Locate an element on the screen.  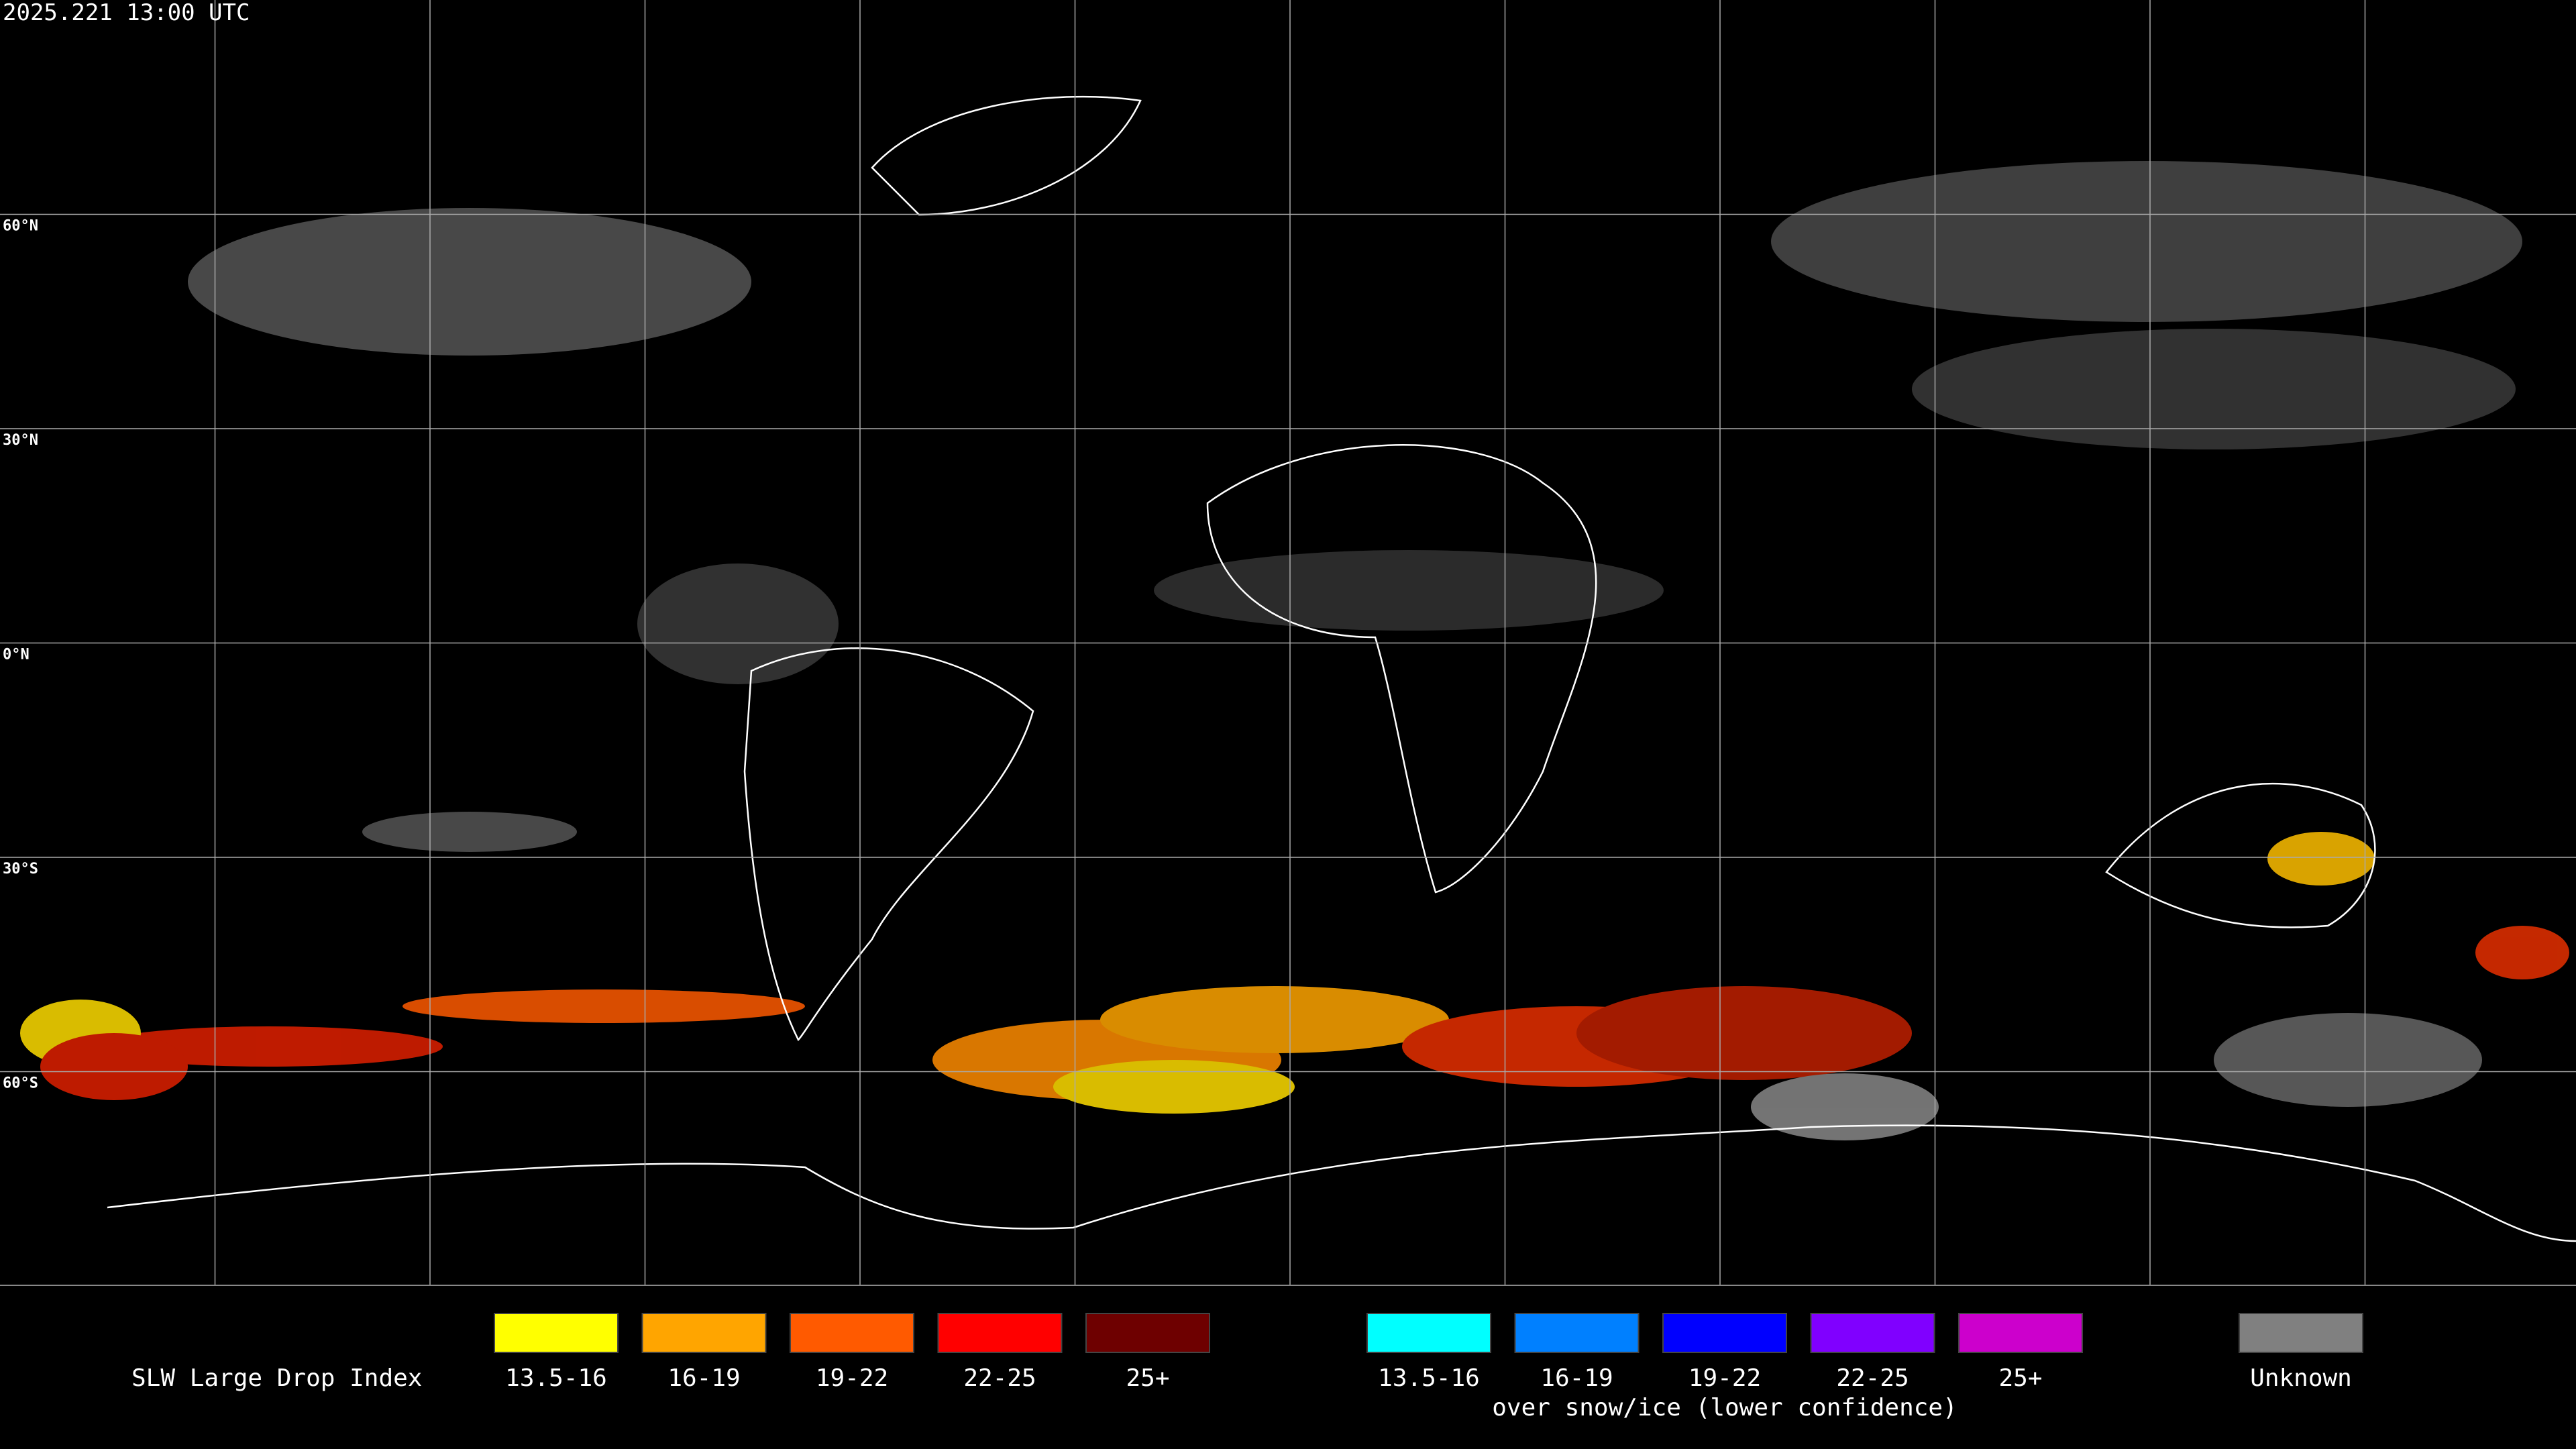
latitude-label: 30°N is located at coordinates (20, 440).